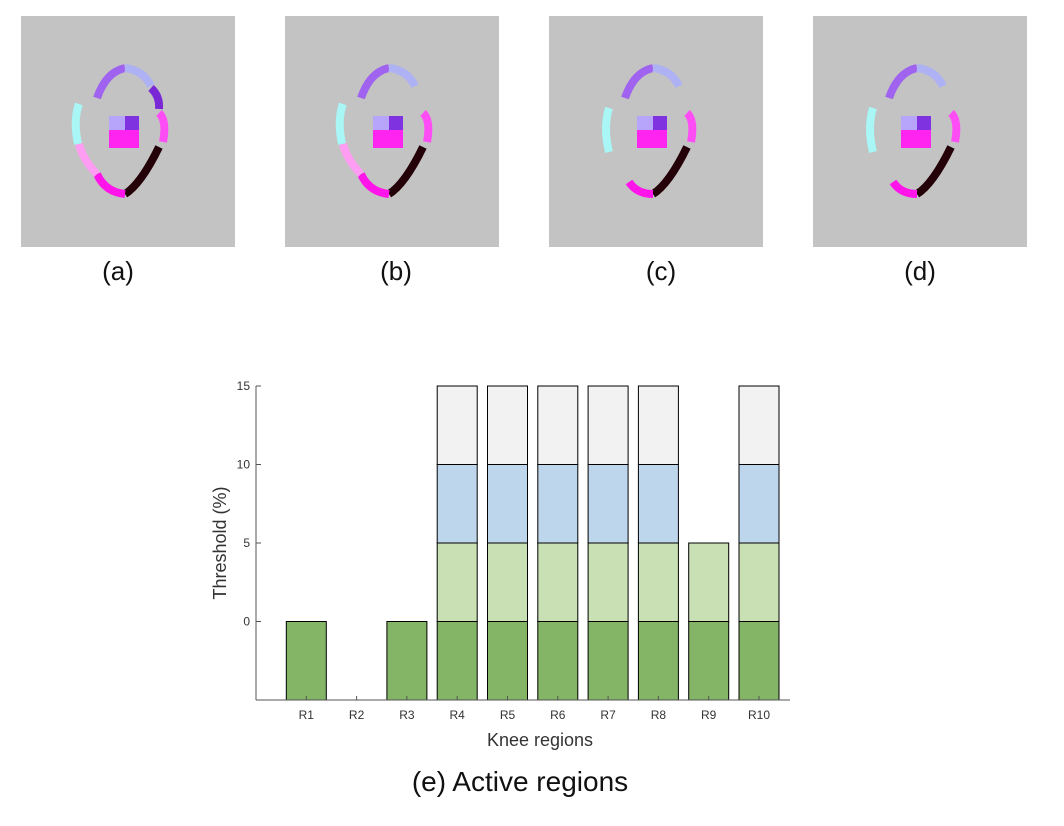 Image resolution: width=1064 pixels, height=826 pixels. Describe the element at coordinates (520, 781) in the screenshot. I see `chart-caption: (e) Active regions` at that location.